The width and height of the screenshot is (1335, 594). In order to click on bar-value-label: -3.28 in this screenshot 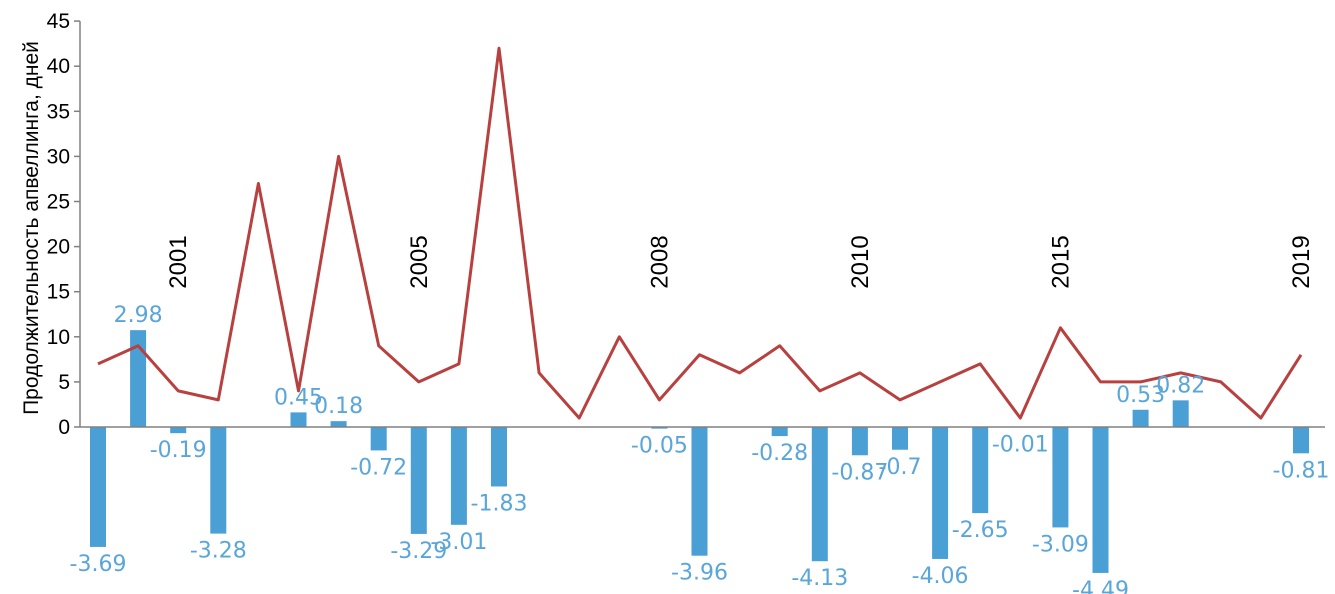, I will do `click(218, 551)`.